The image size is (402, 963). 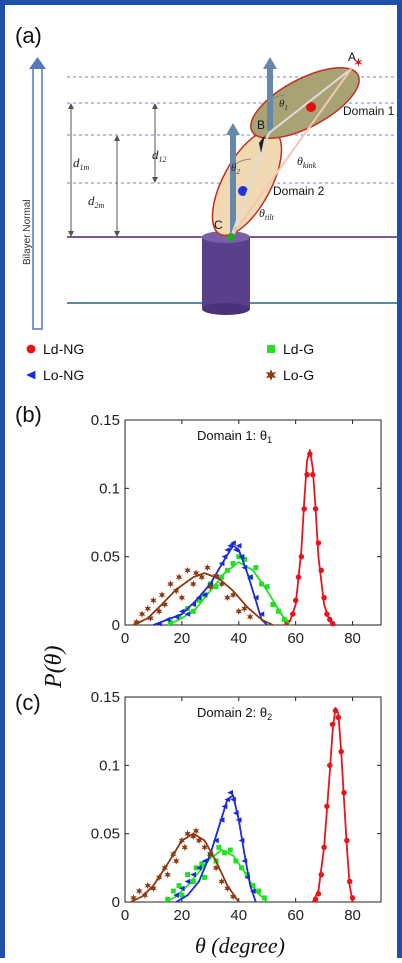 What do you see at coordinates (96, 201) in the screenshot?
I see `d2m-label: d2m` at bounding box center [96, 201].